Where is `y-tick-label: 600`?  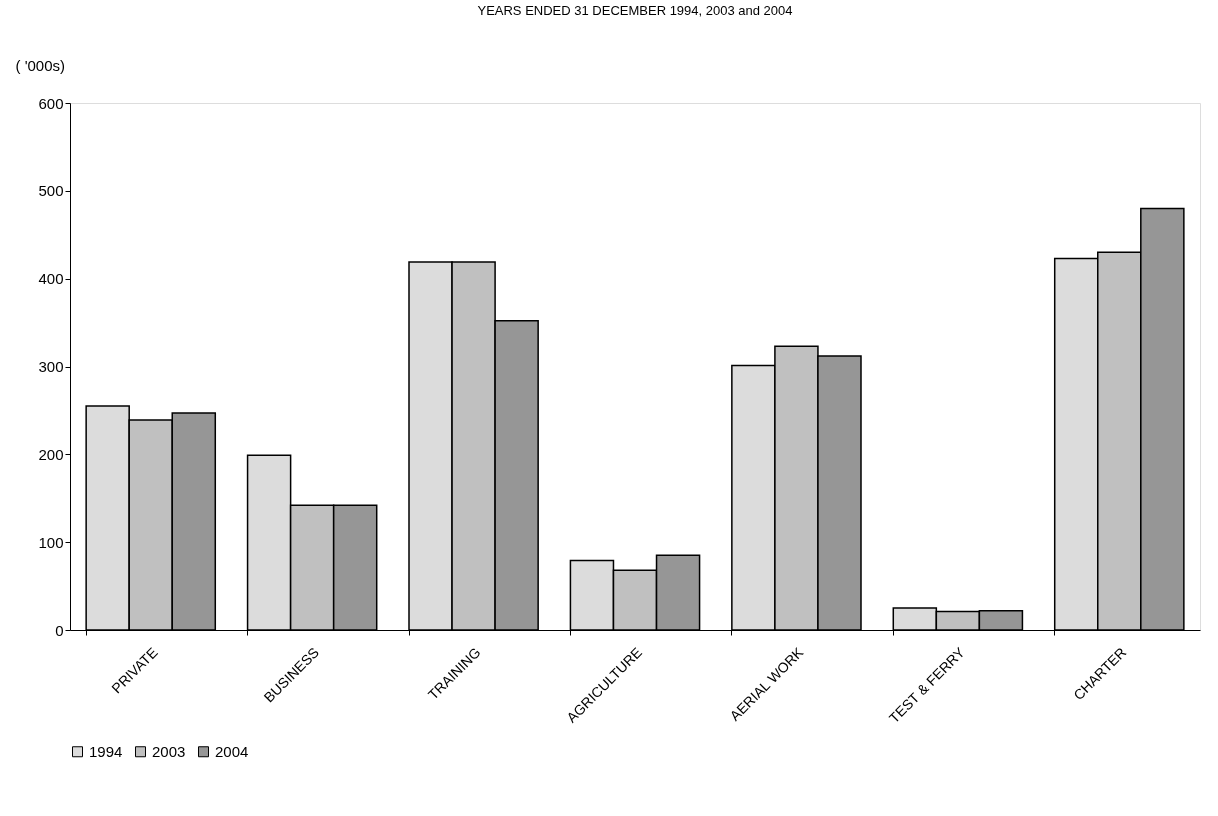
y-tick-label: 600 is located at coordinates (51, 103).